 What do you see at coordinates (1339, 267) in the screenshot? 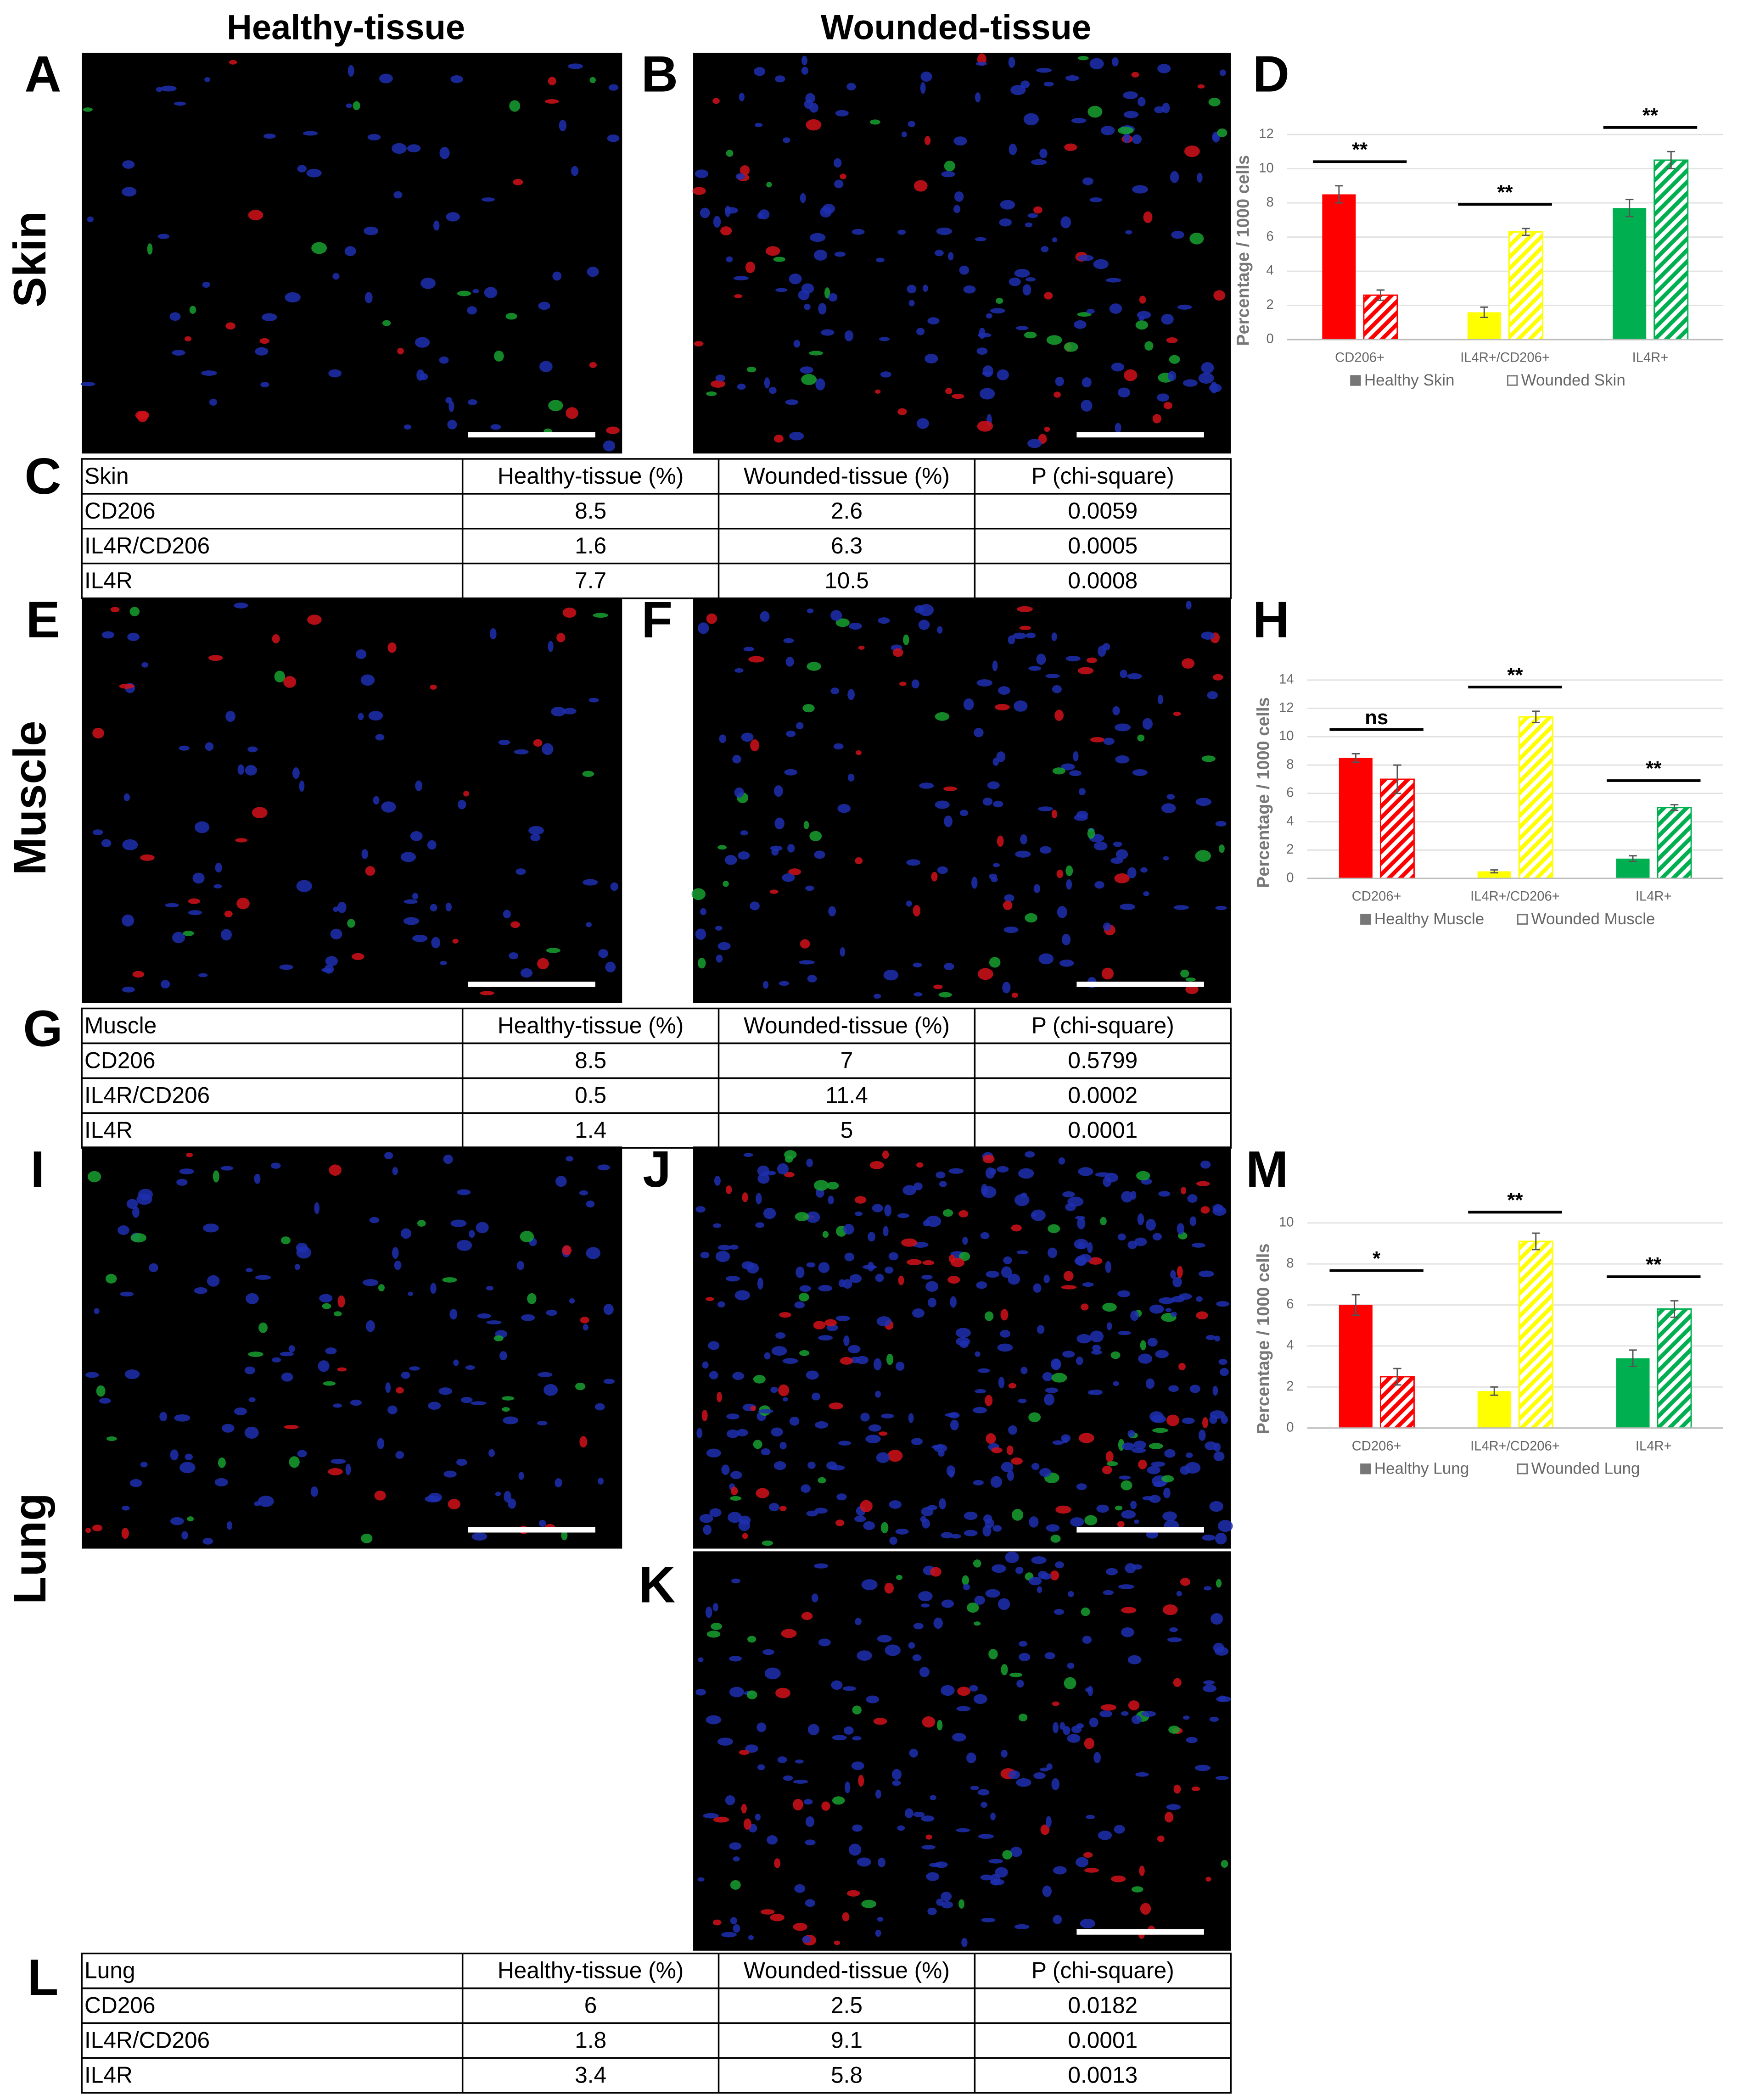
I see `bar` at bounding box center [1339, 267].